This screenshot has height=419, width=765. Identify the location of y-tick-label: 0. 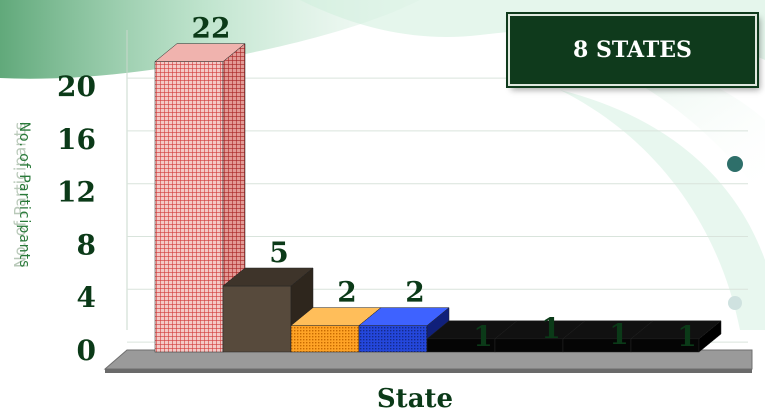
(86, 350).